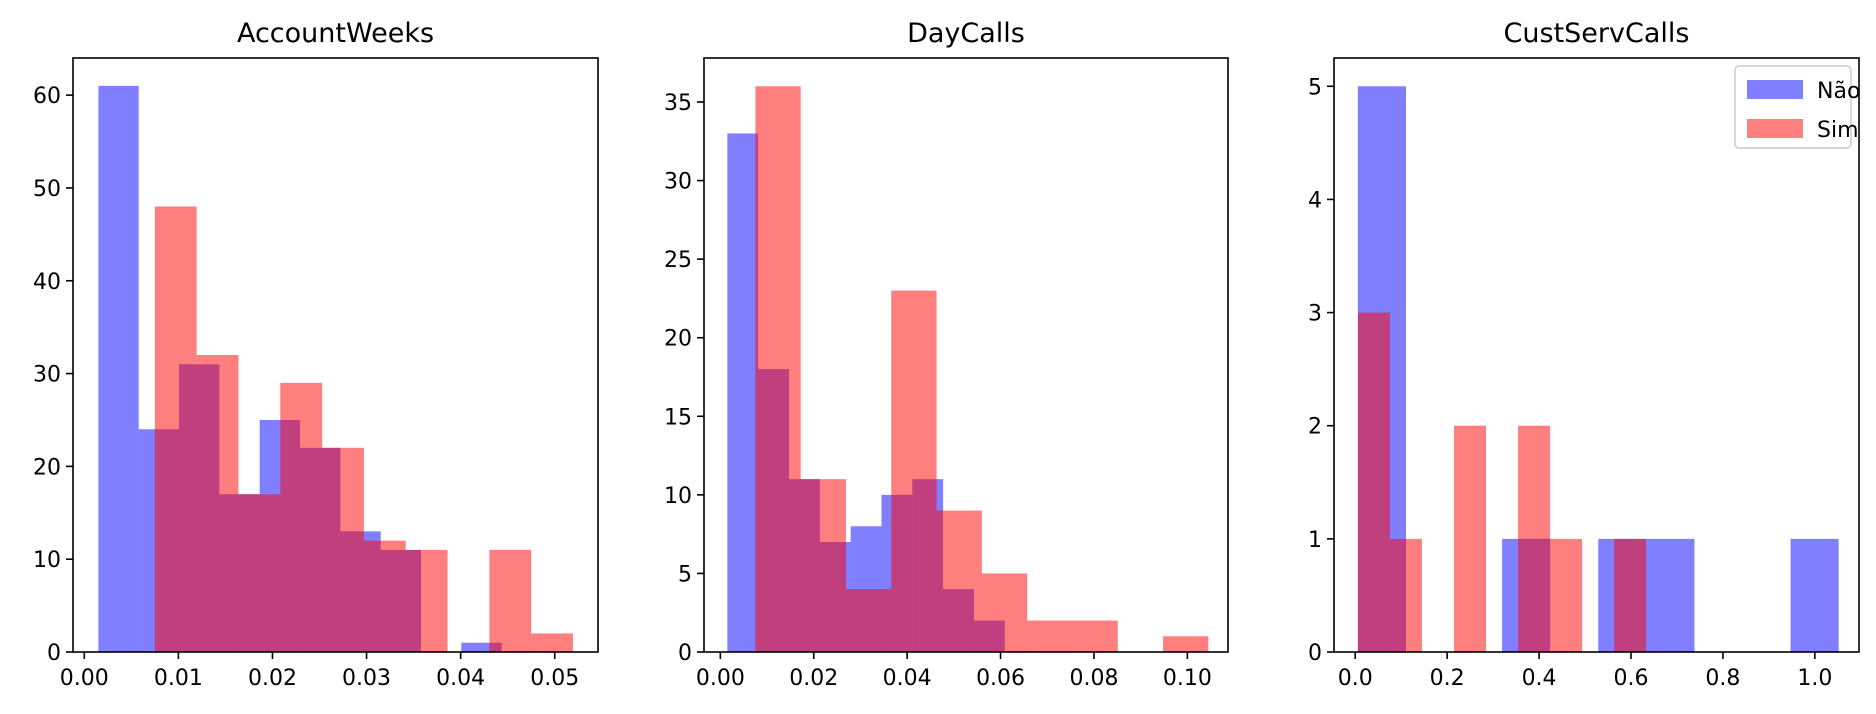 The width and height of the screenshot is (1876, 714). What do you see at coordinates (1722, 678) in the screenshot?
I see `x-tick-label: 0.8` at bounding box center [1722, 678].